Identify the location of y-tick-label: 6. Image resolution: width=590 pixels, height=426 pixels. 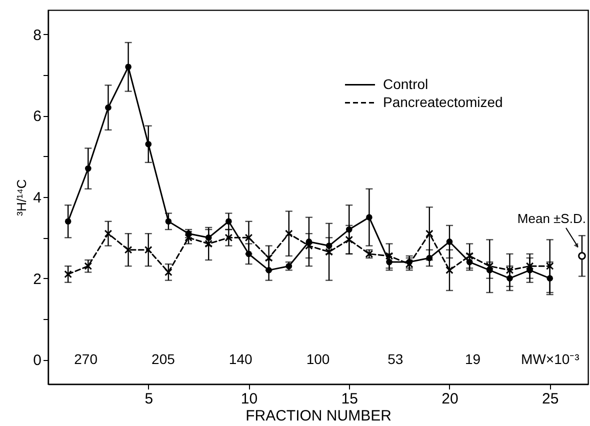
(37, 117).